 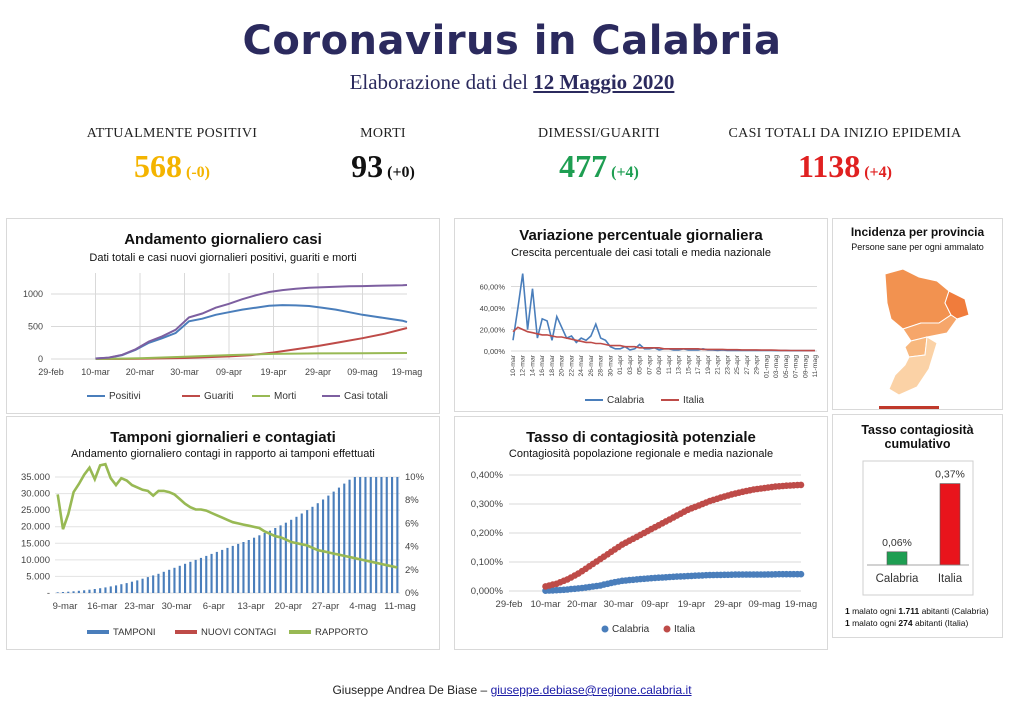 What do you see at coordinates (102, 606) in the screenshot?
I see `x-tick-label: 16-mar` at bounding box center [102, 606].